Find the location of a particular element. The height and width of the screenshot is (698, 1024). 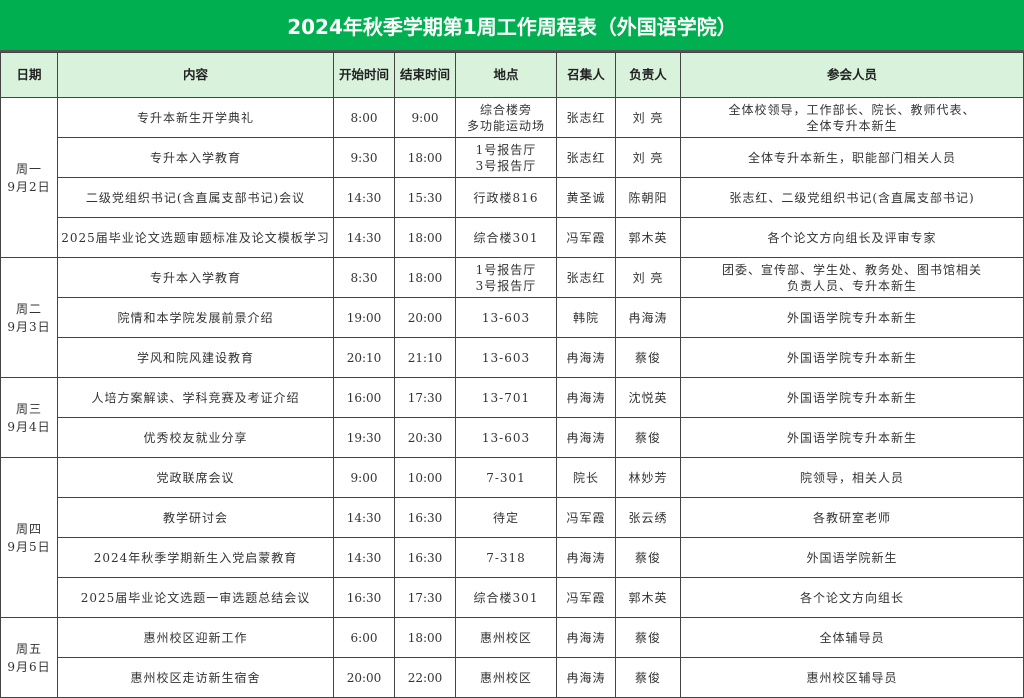

attendees: 全体辅导员 is located at coordinates (852, 637).